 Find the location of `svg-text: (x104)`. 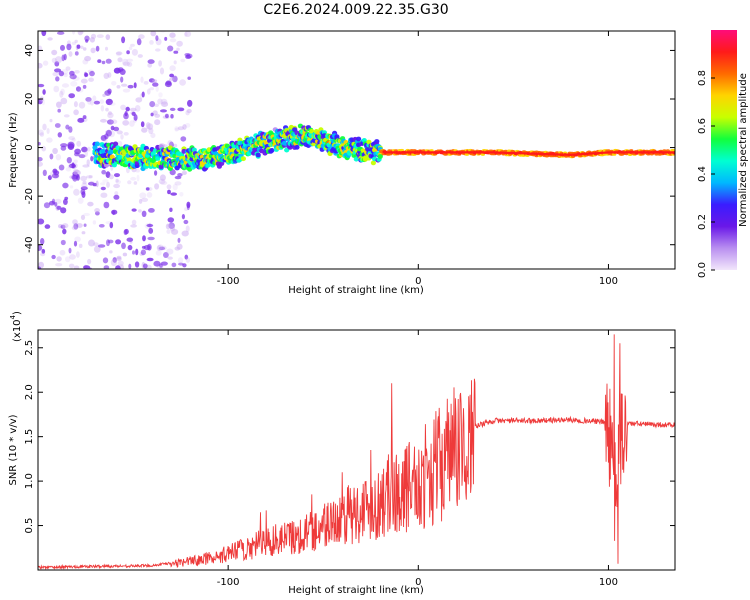

svg-text: (x104) is located at coordinates (16, 326).